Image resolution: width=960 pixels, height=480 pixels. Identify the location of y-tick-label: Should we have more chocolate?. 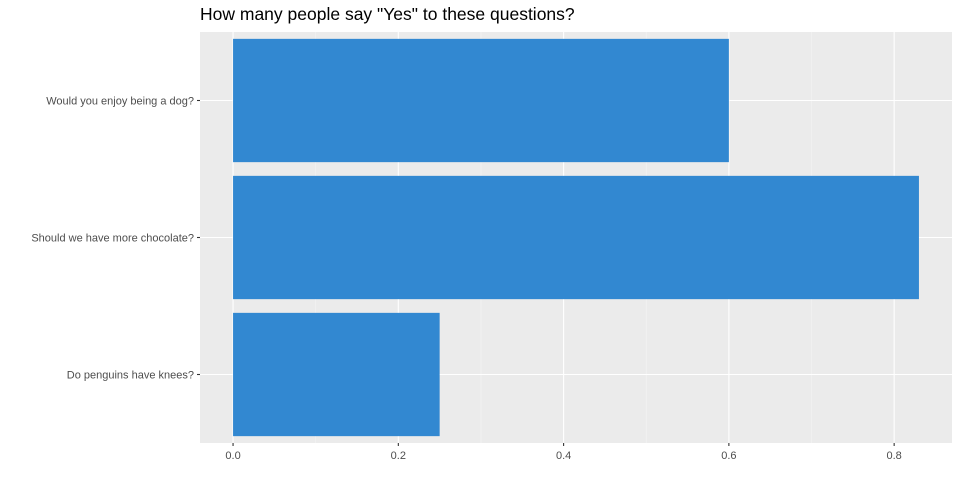
(112, 239).